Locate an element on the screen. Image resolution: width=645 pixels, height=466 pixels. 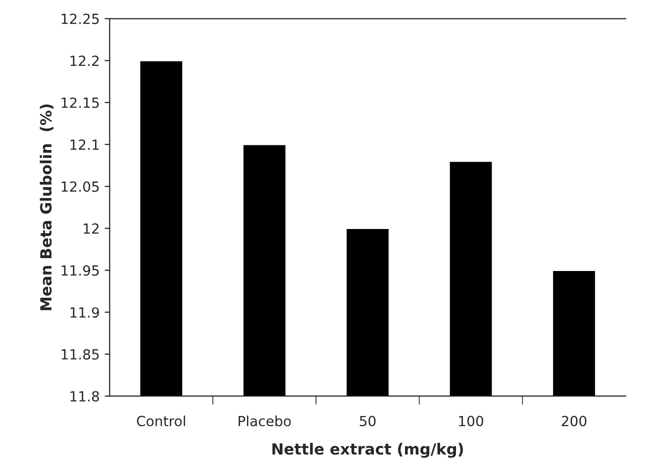
x-tick-label: Control is located at coordinates (161, 421).